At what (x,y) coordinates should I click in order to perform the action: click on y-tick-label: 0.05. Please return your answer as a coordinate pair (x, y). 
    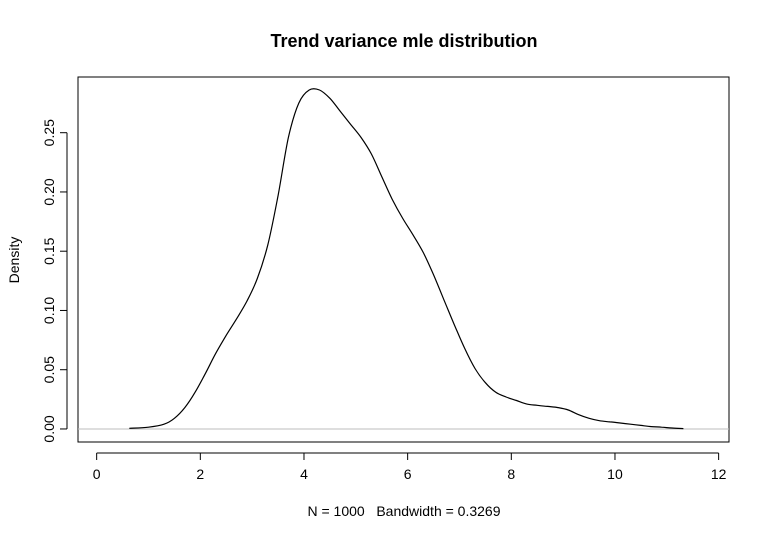
    Looking at the image, I should click on (49, 369).